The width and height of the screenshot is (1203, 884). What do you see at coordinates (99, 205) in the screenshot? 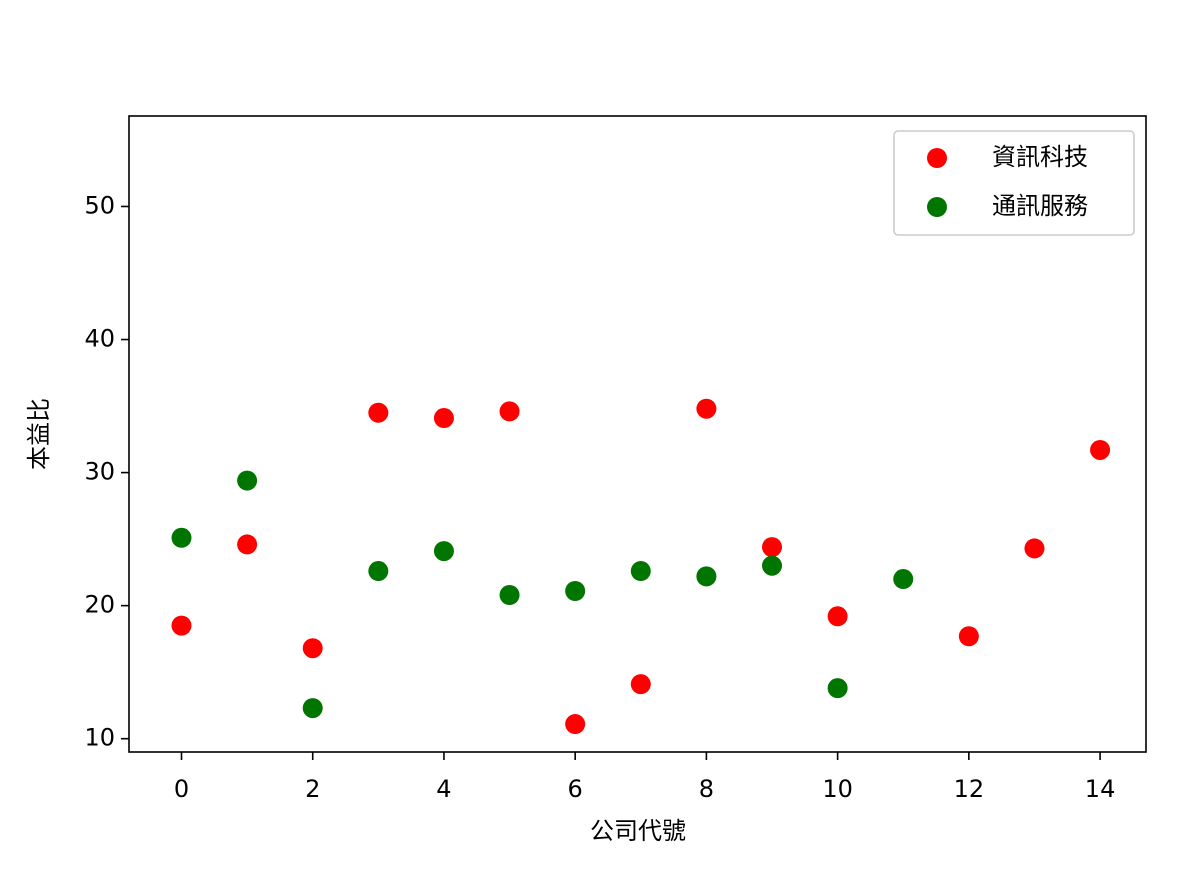
I see `y-tick-label: 50` at bounding box center [99, 205].